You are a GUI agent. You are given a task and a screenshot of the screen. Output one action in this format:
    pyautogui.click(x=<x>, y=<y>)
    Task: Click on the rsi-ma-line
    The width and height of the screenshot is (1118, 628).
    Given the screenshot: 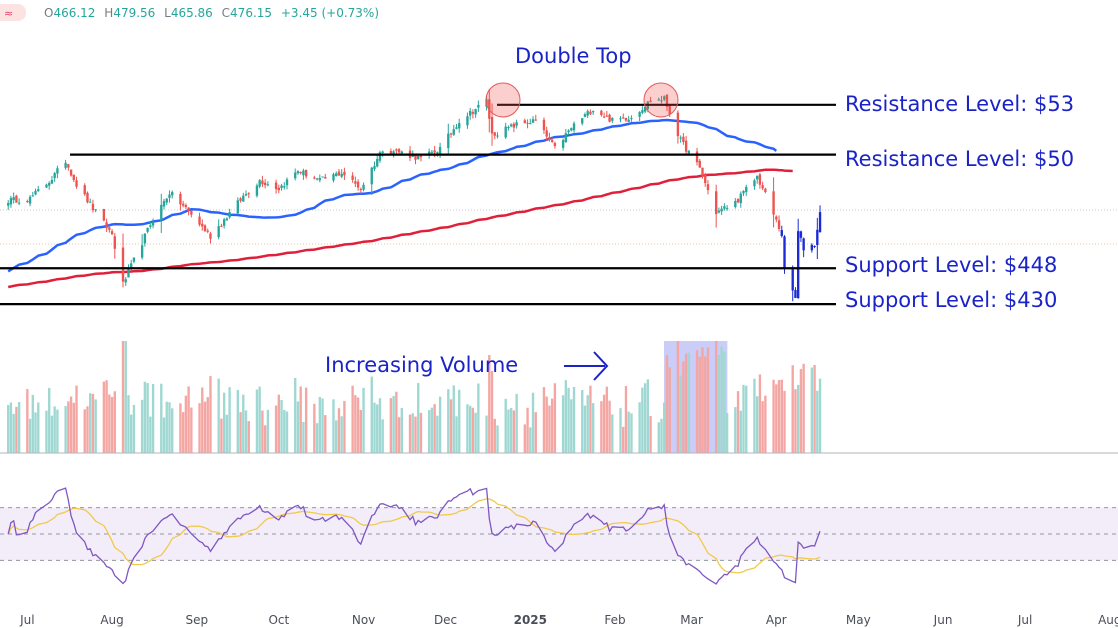 What is the action you would take?
    pyautogui.click(x=414, y=536)
    